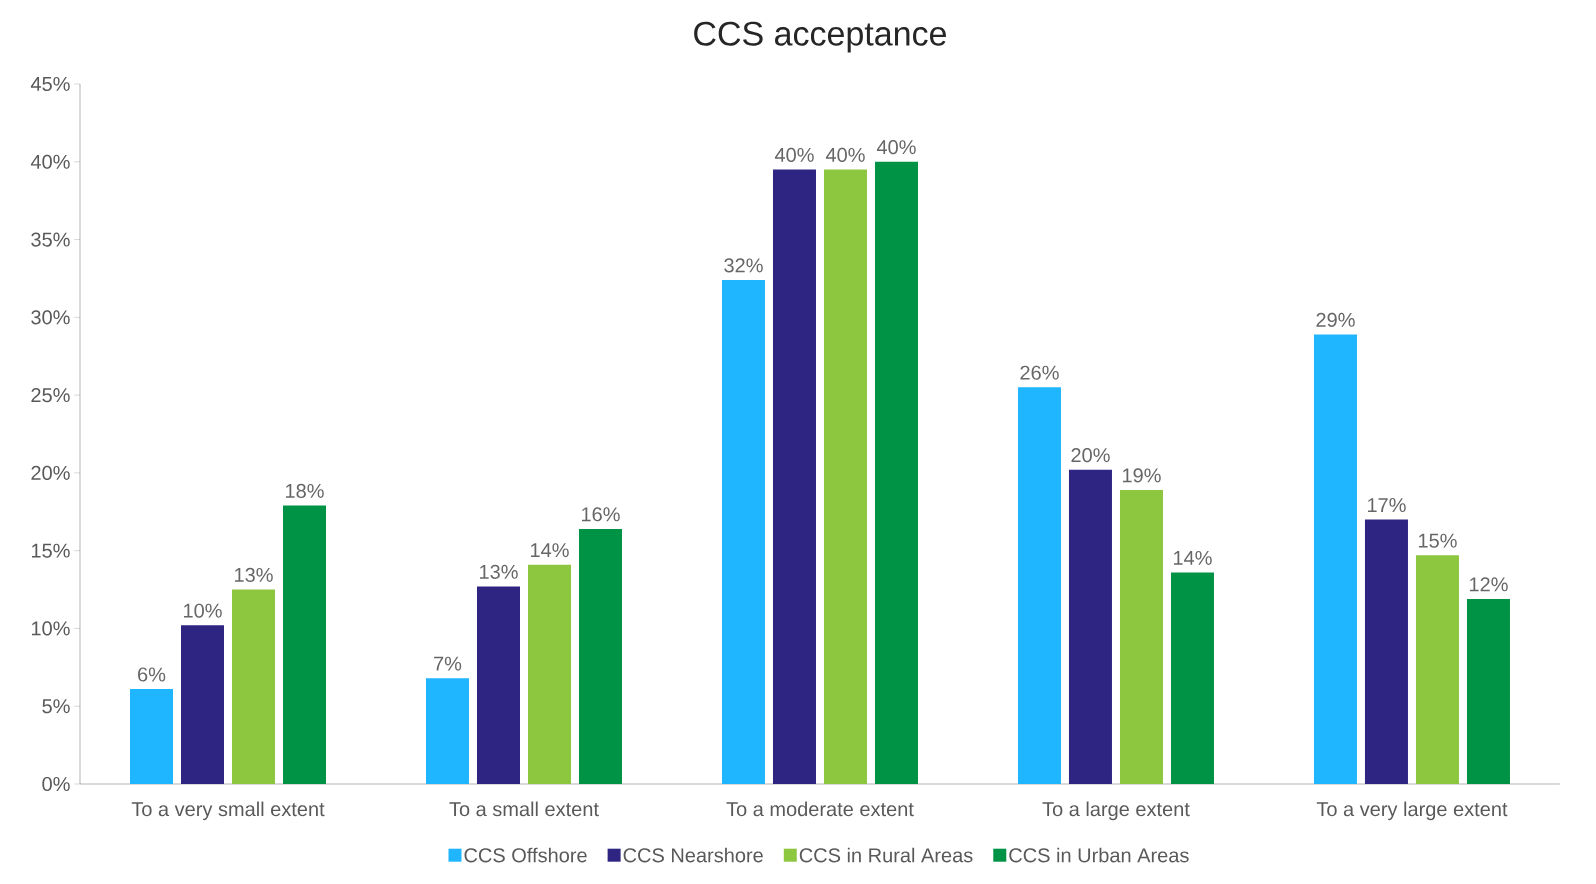 The image size is (1596, 884). Describe the element at coordinates (886, 855) in the screenshot. I see `legend-label: CCS in Rural Areas` at that location.